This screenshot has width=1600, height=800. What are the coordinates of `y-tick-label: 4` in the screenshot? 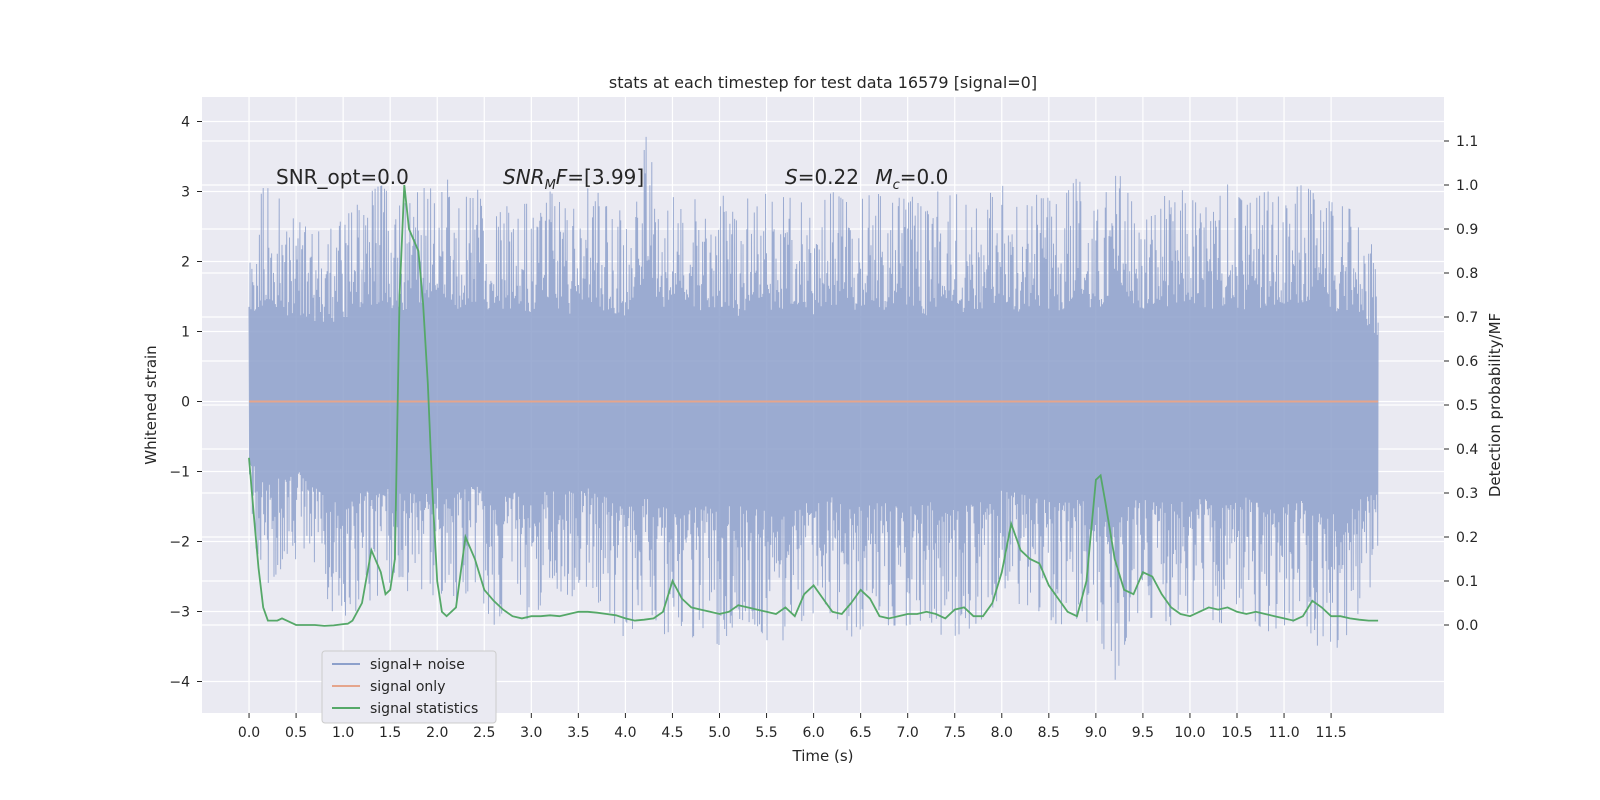 It's located at (185, 123).